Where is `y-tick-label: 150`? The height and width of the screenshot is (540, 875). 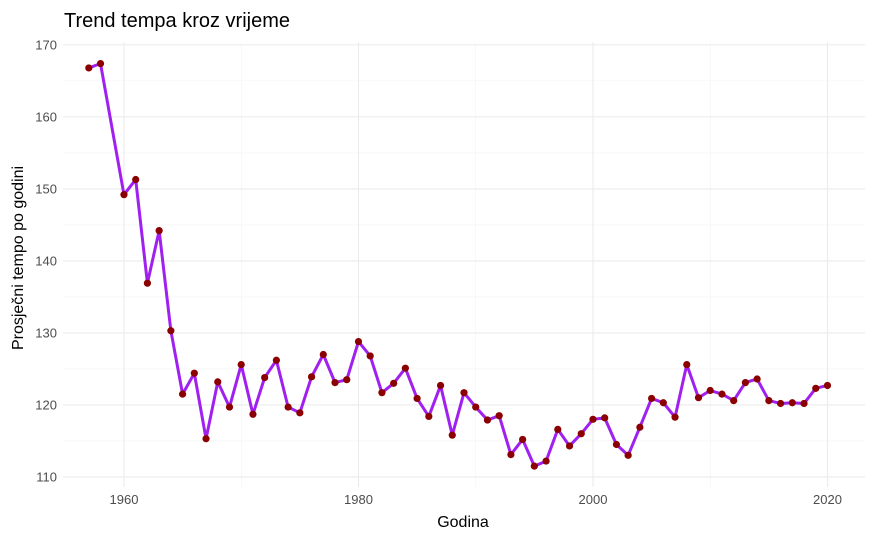
y-tick-label: 150 is located at coordinates (46, 188).